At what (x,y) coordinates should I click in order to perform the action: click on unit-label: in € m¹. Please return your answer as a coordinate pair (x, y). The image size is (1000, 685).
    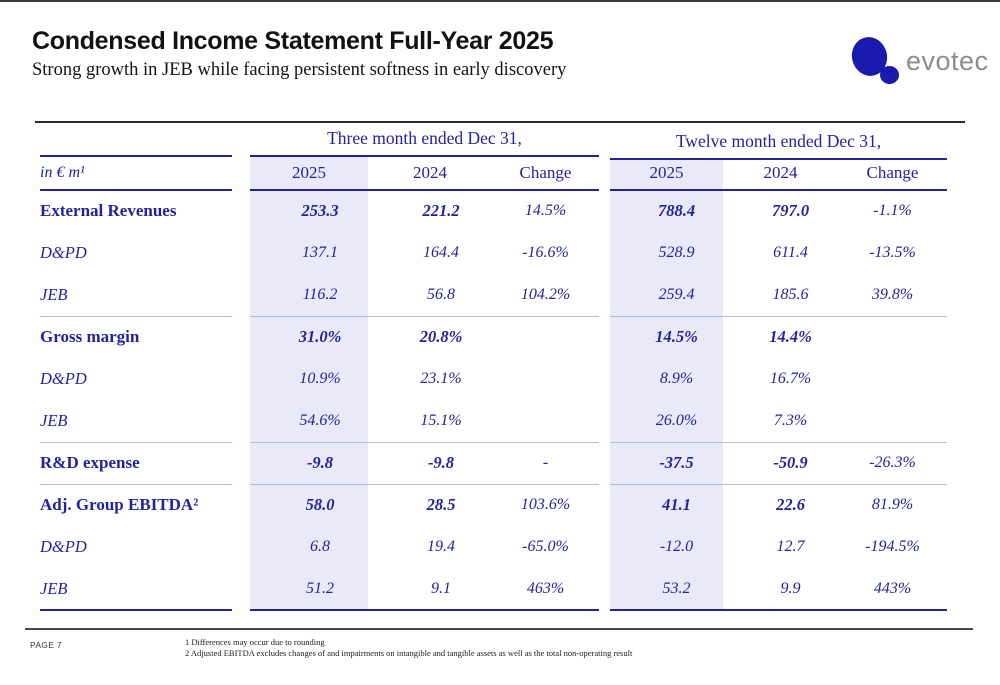
    Looking at the image, I should click on (62, 172).